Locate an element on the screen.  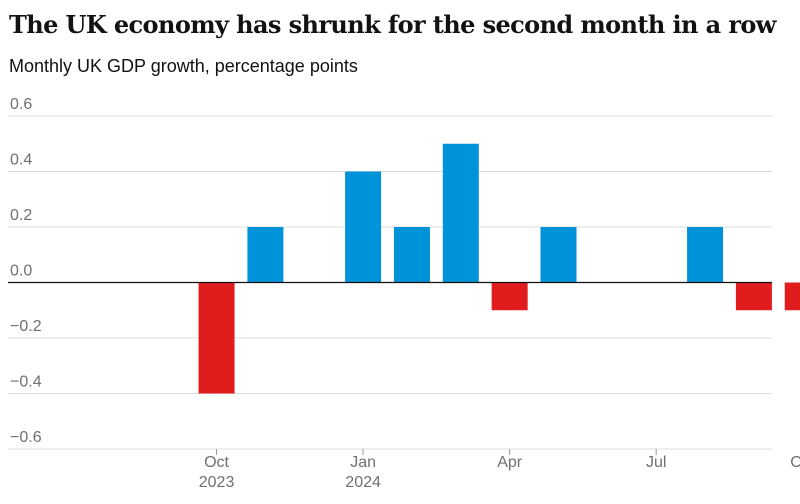
y-tick-label: 0.2 is located at coordinates (21, 215).